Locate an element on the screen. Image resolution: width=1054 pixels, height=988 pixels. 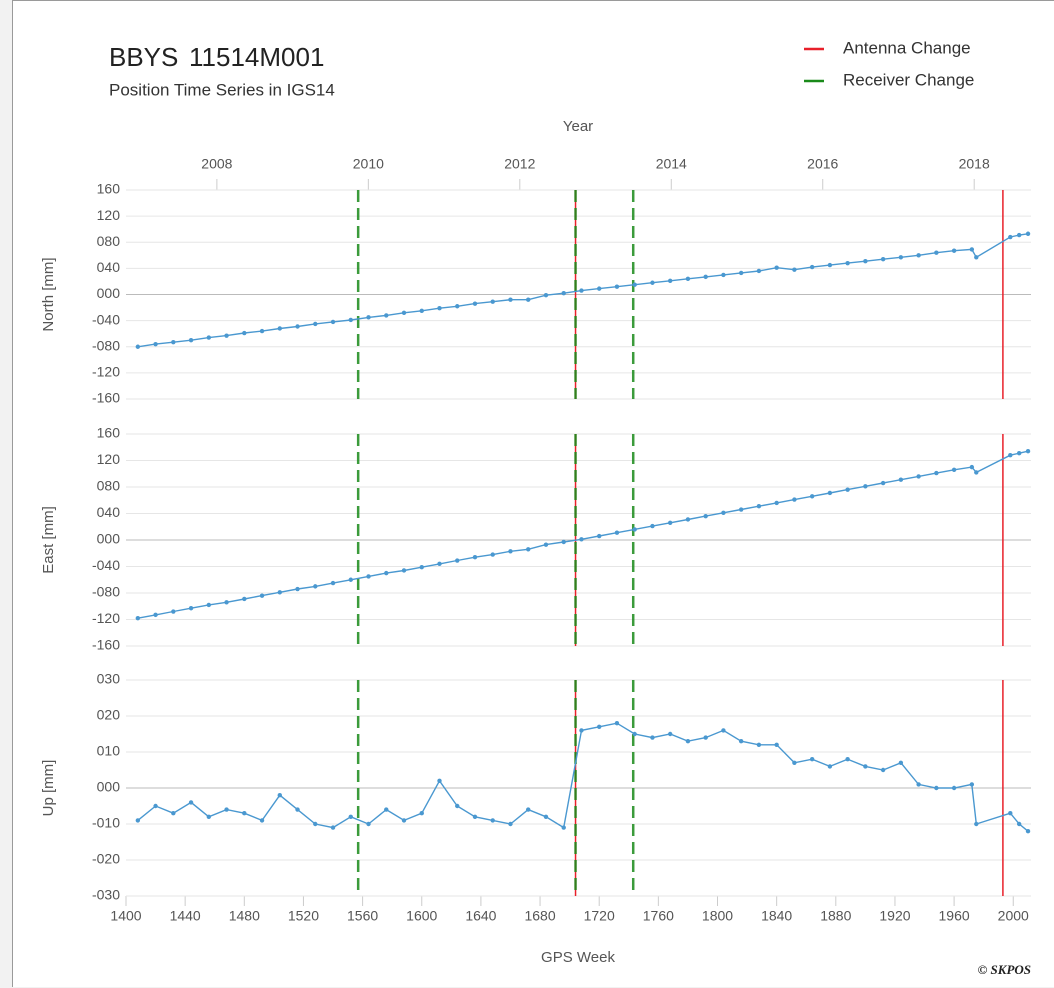
y-tick-label: -030 is located at coordinates (106, 895).